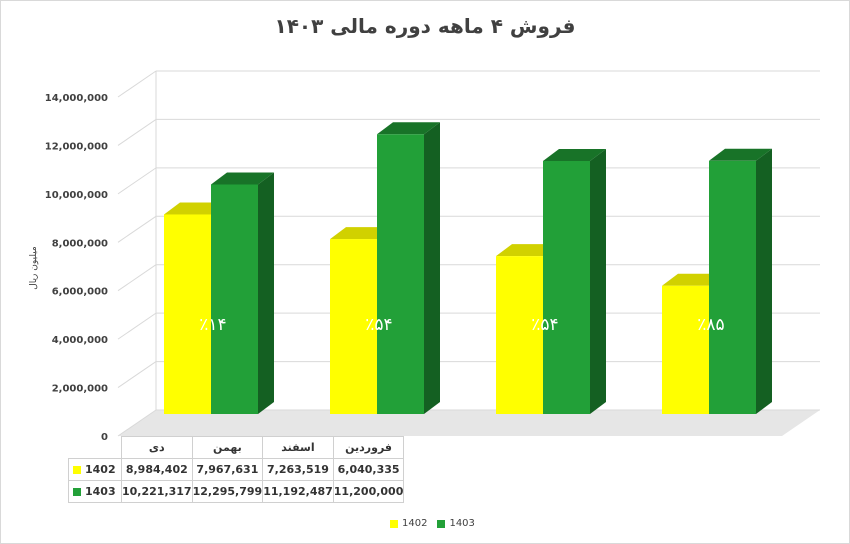 The height and width of the screenshot is (544, 850). I want to click on table-header-row: دی بهمن اسفند فروردین, so click(236, 447).